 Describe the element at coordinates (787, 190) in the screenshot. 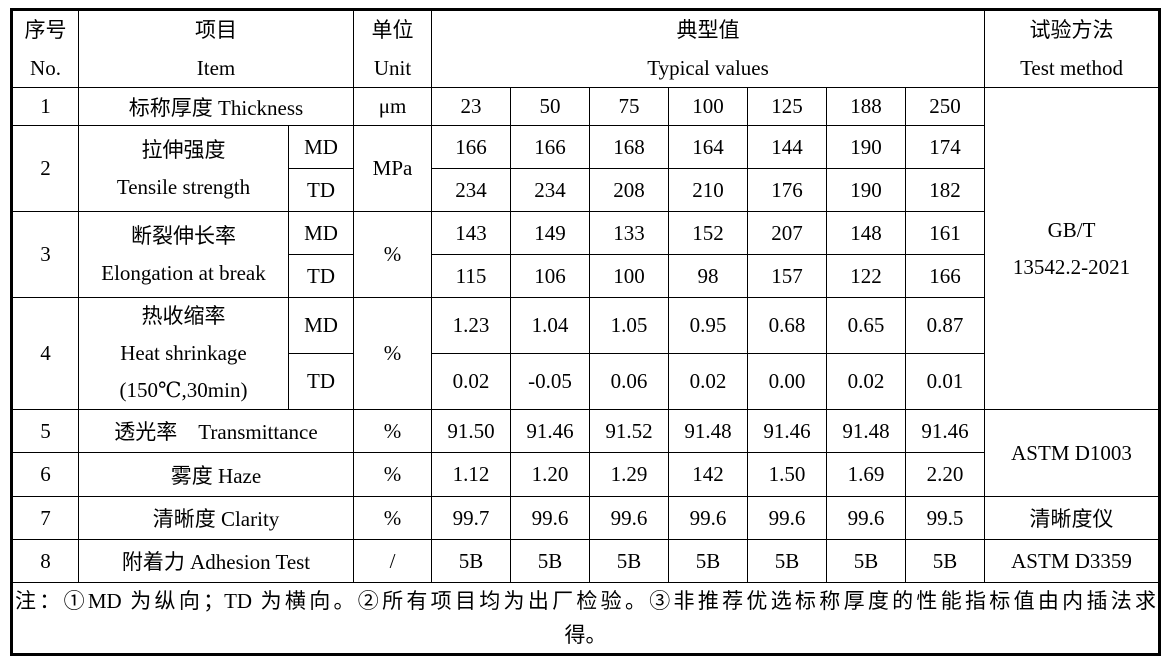

I see `value-cell: 176` at that location.